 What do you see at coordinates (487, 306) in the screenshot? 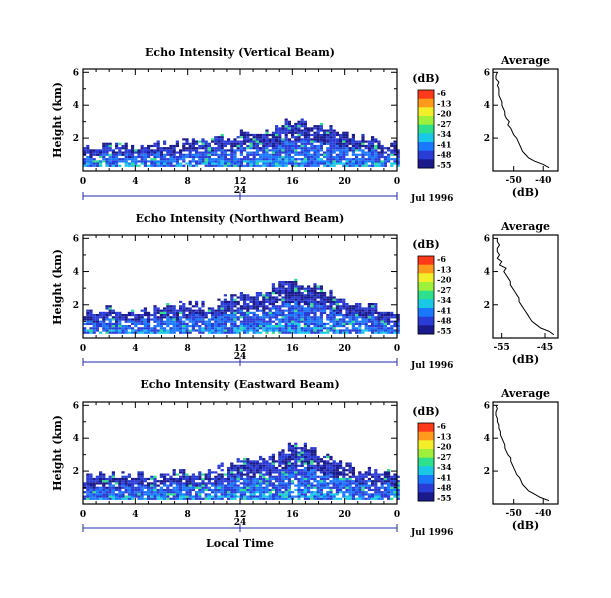
I see `profile-y-tick-label: 2` at bounding box center [487, 306].